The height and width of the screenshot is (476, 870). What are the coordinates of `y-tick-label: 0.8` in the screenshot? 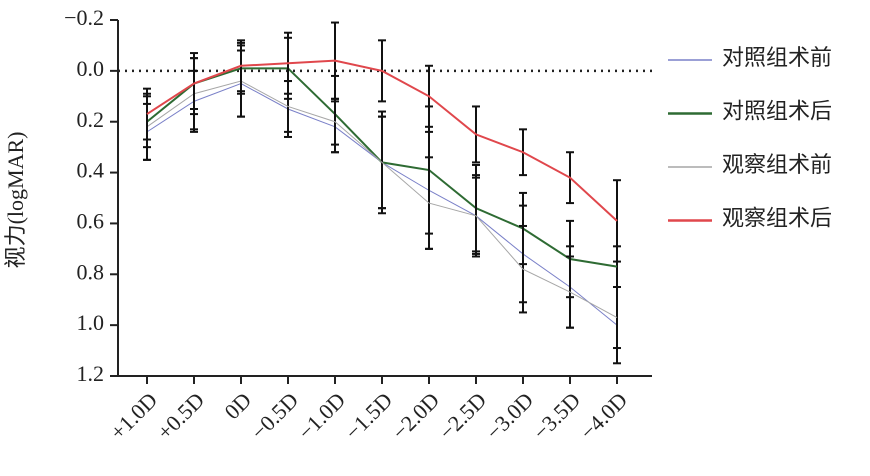 It's located at (91, 271).